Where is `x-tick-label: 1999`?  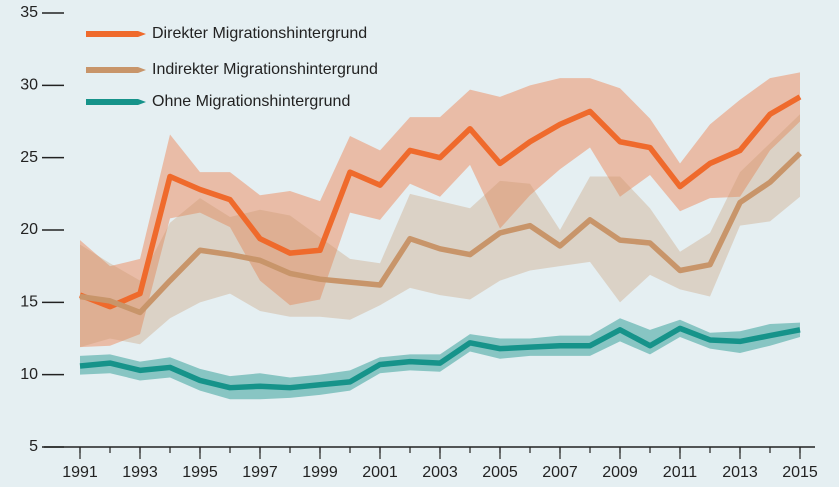 x-tick-label: 1999 is located at coordinates (320, 472).